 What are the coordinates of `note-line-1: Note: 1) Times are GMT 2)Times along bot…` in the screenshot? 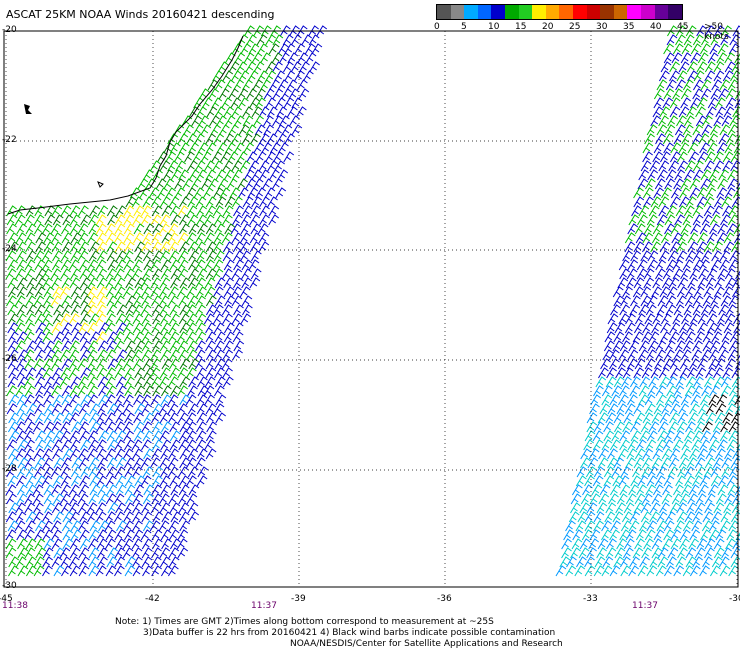 It's located at (304, 622).